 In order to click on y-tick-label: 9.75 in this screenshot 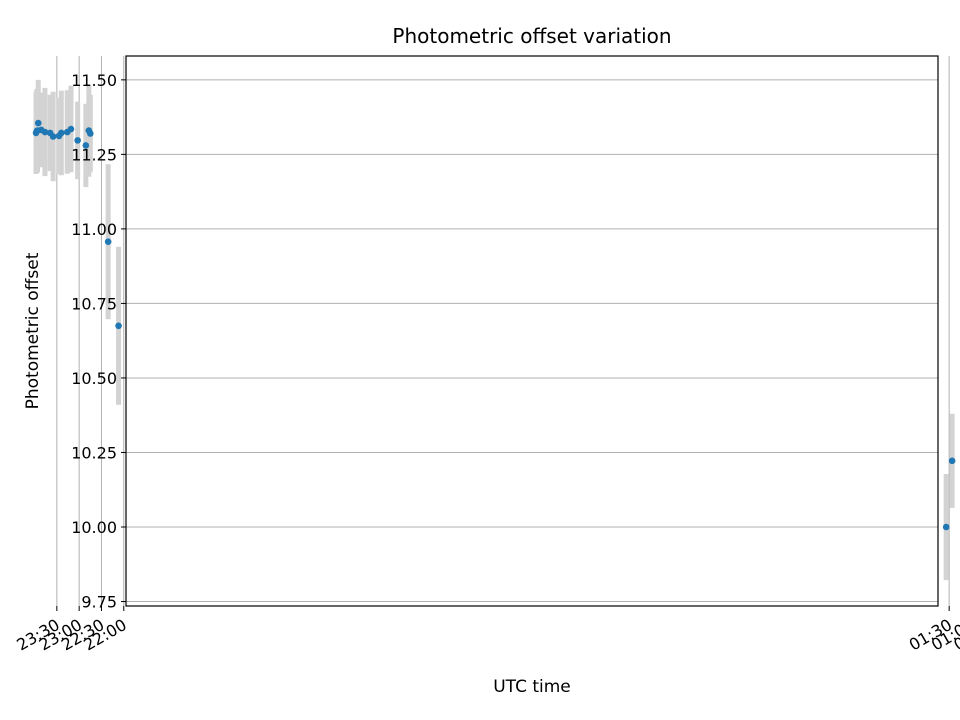, I will do `click(99, 602)`.